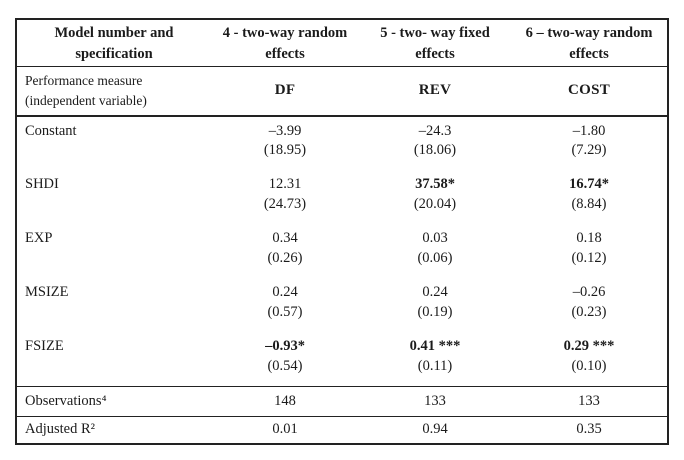 This screenshot has width=684, height=460. I want to click on coef-cell: 37.58*, so click(435, 183).